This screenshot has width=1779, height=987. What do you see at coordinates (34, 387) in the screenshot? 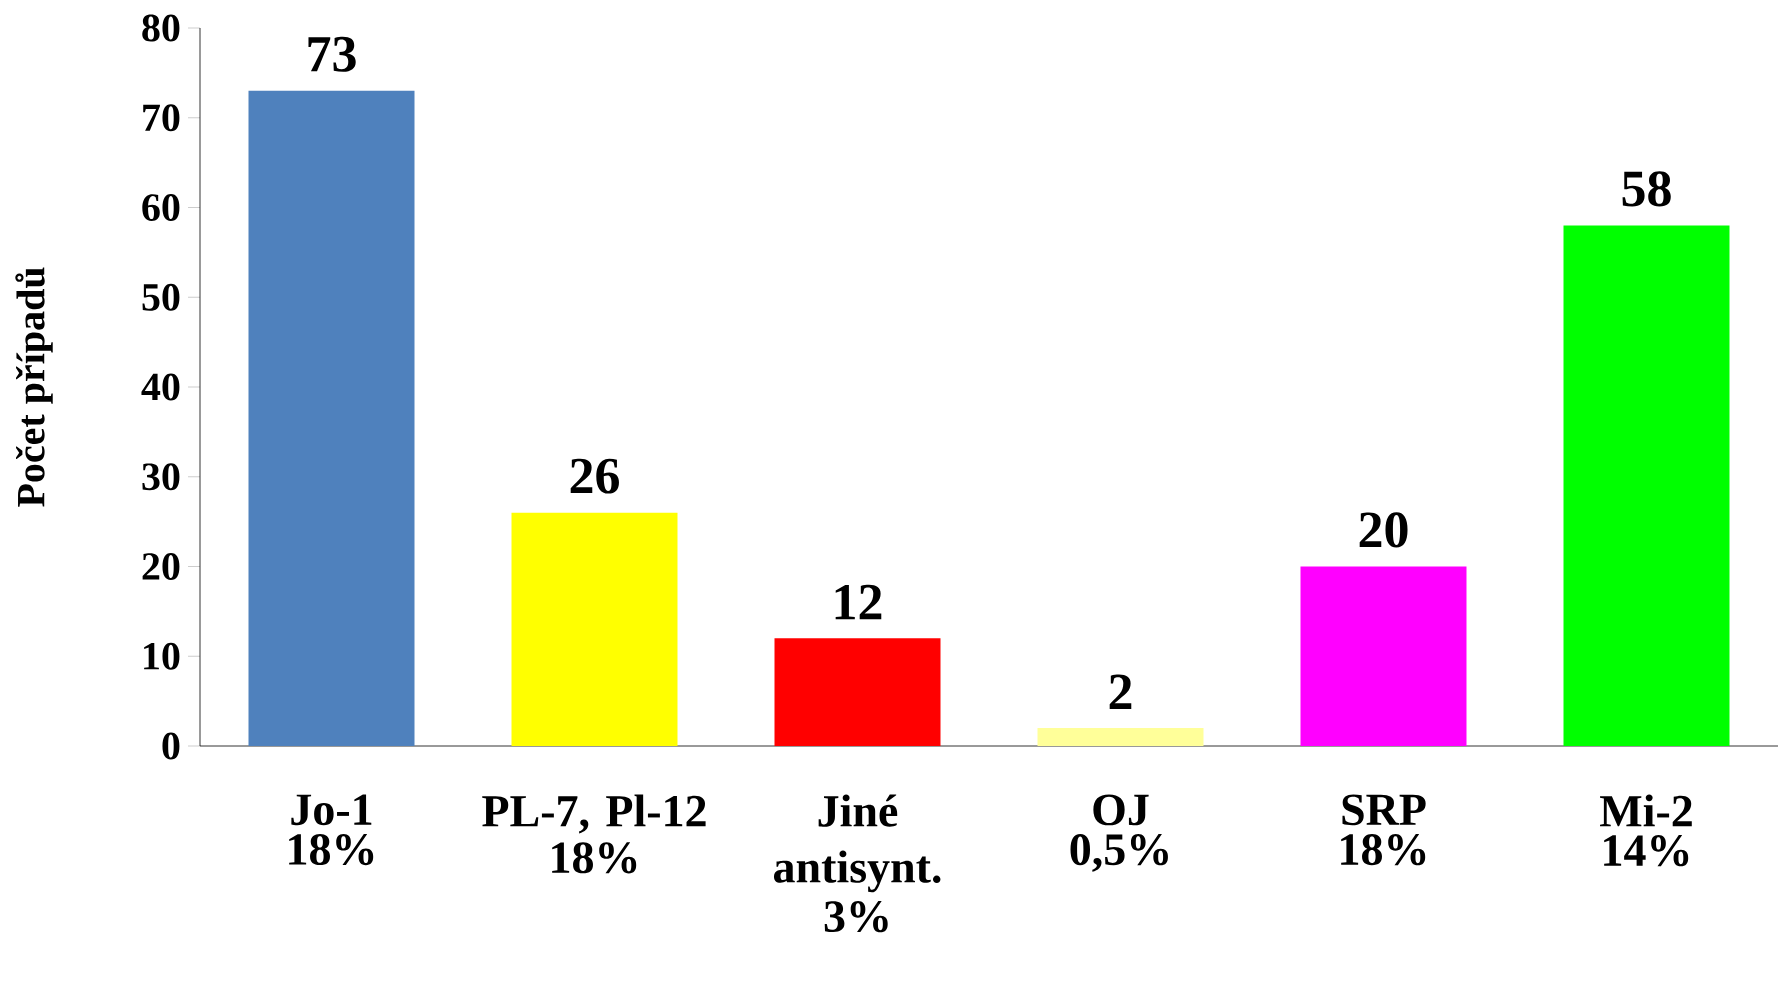
I see `y-axis-title: Počet případů` at bounding box center [34, 387].